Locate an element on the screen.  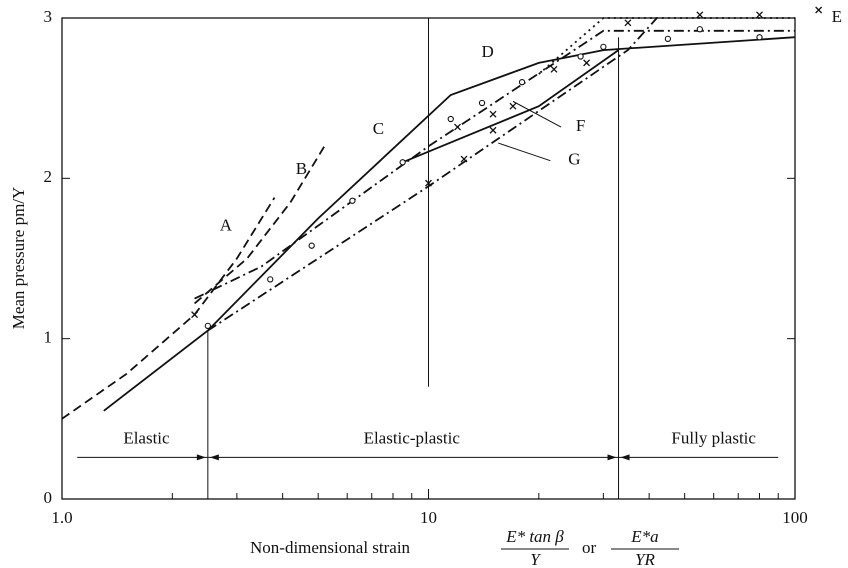
x-label-numerator: E*a is located at coordinates (644, 536).